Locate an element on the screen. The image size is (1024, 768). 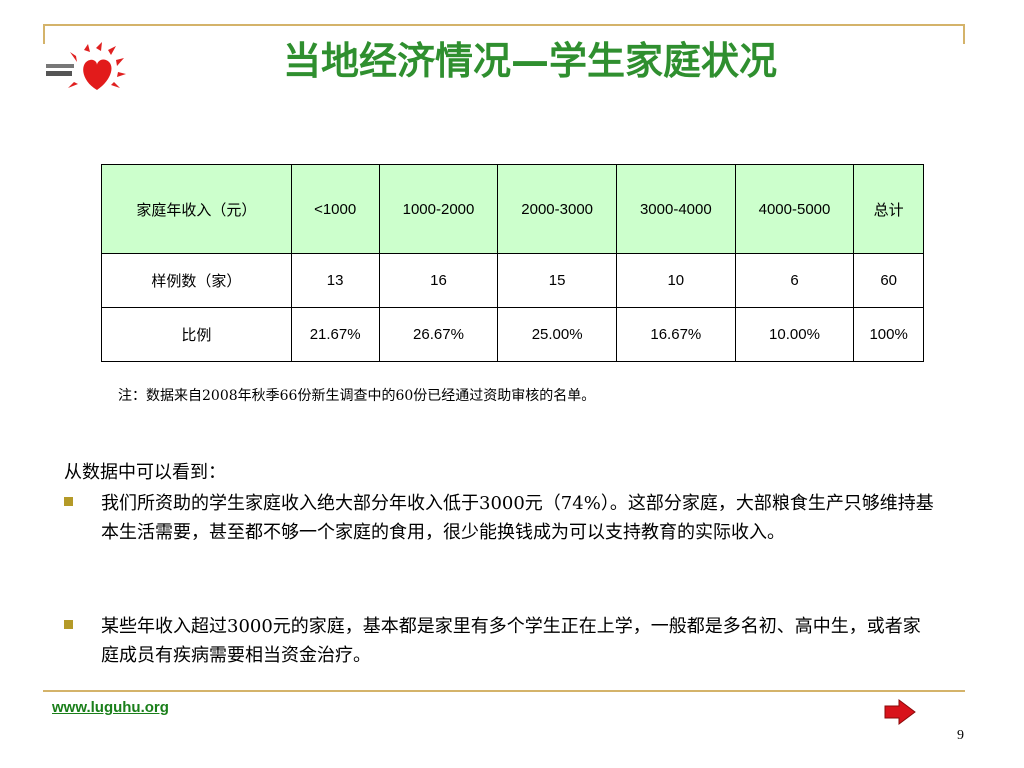
sun-rays-icon is located at coordinates (97, 65).